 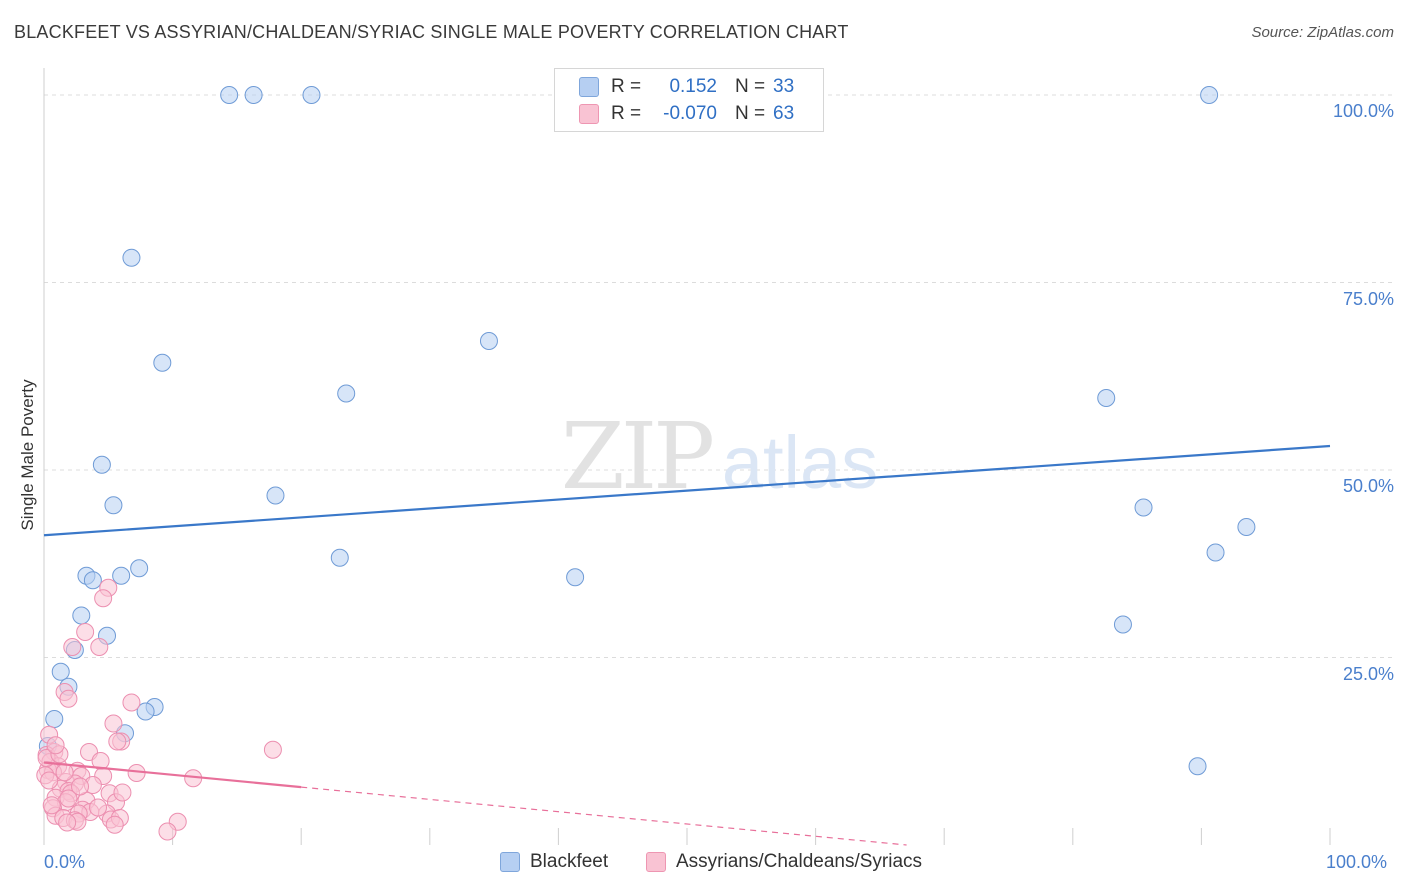 What do you see at coordinates (1368, 486) in the screenshot?
I see `y-tick-label: 50.0%` at bounding box center [1368, 486].